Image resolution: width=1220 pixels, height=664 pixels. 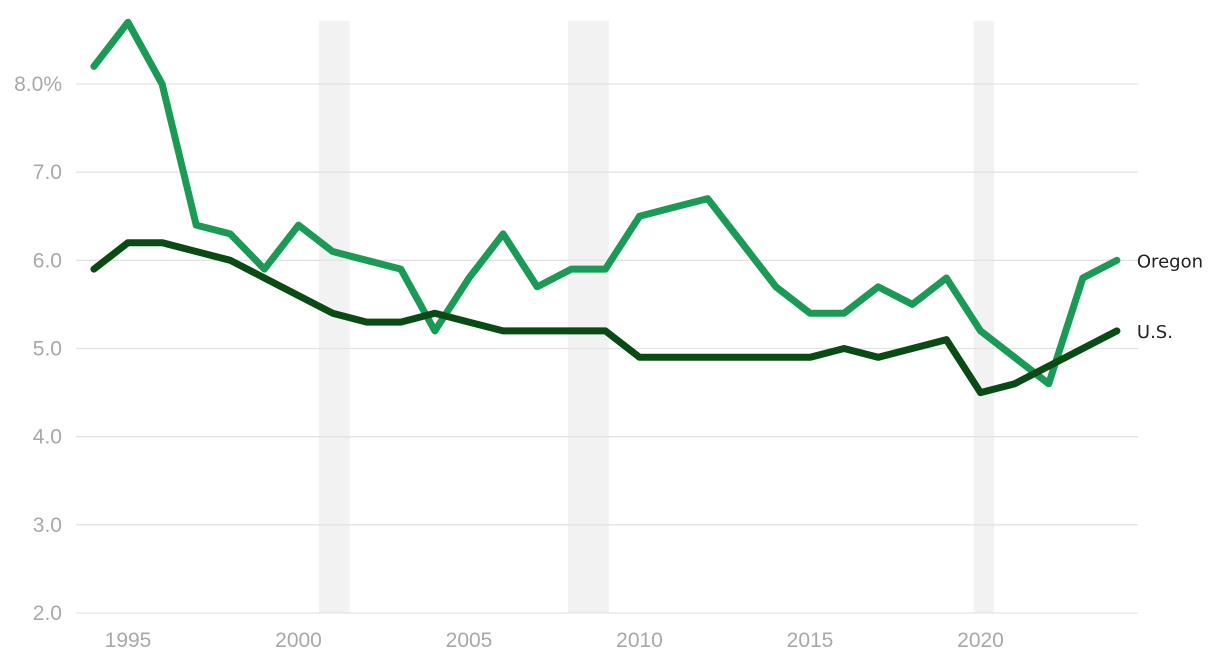 What do you see at coordinates (639, 640) in the screenshot?
I see `x-tick-label: 2010` at bounding box center [639, 640].